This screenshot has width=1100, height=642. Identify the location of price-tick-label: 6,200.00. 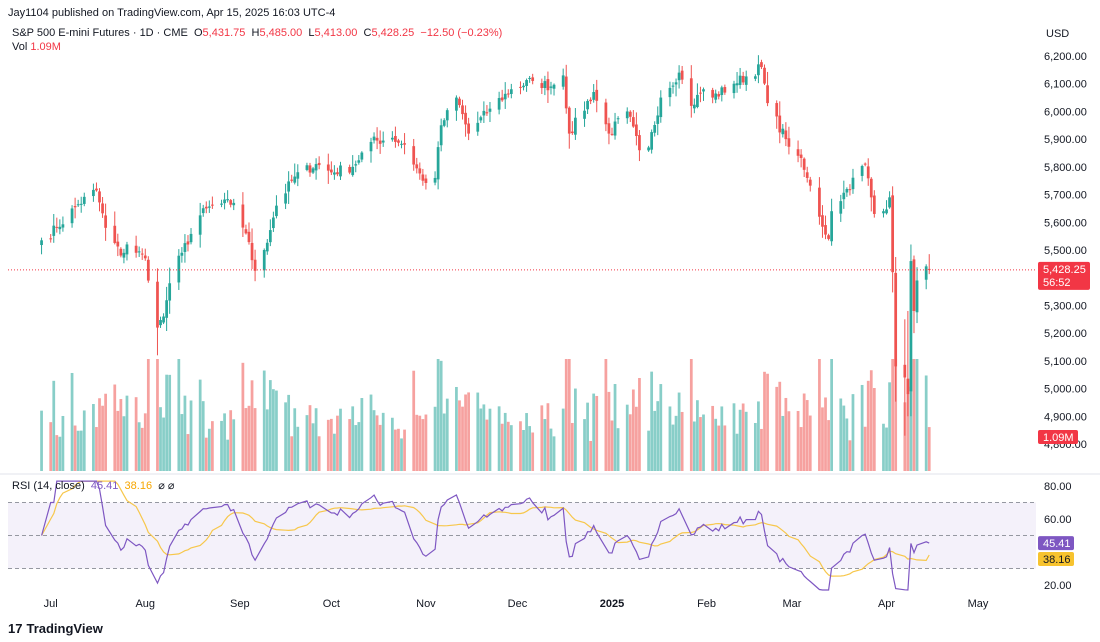
(1065, 57).